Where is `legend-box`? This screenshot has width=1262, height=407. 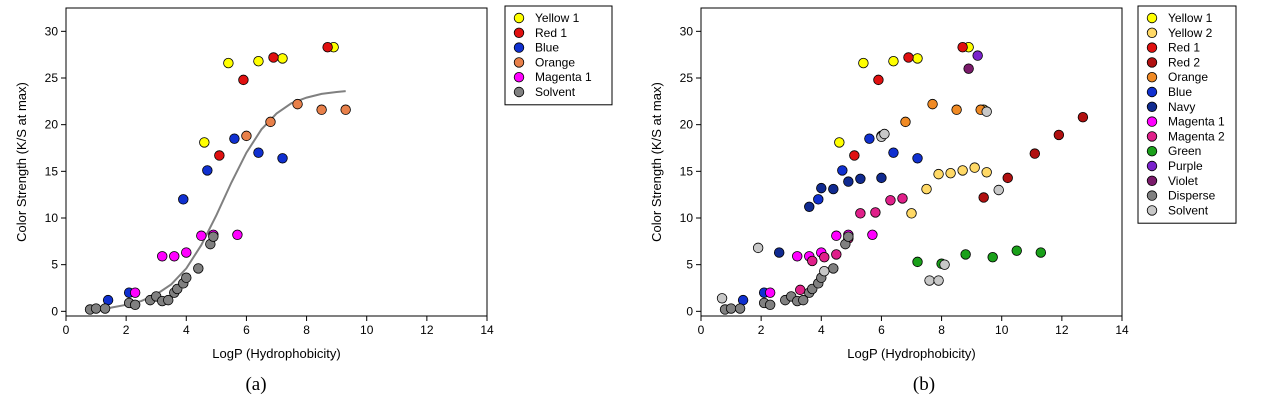 legend-box is located at coordinates (1187, 114).